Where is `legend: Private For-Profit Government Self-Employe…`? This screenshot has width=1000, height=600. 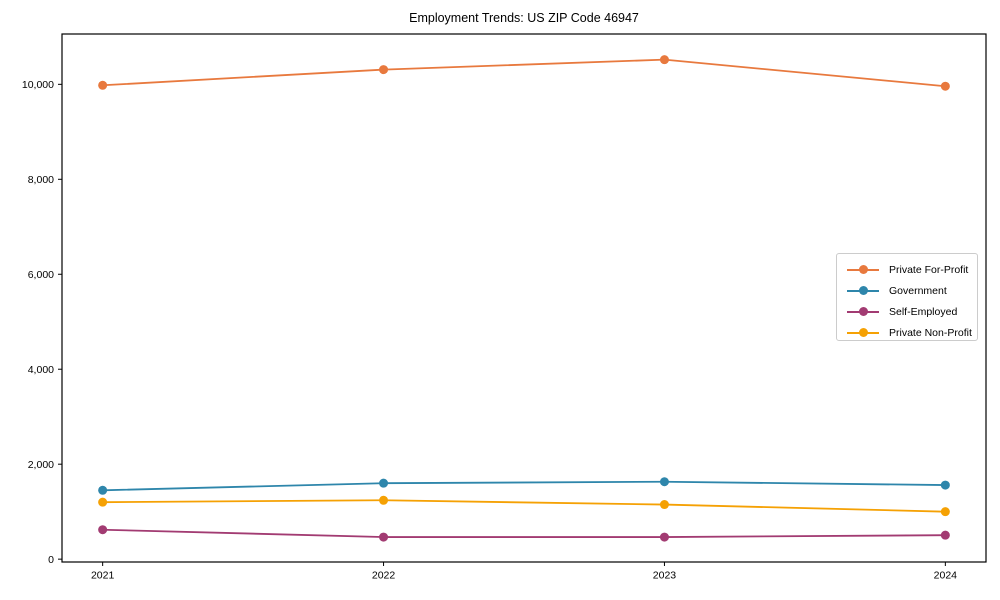
legend: Private For-Profit Government Self-Employe… is located at coordinates (907, 297).